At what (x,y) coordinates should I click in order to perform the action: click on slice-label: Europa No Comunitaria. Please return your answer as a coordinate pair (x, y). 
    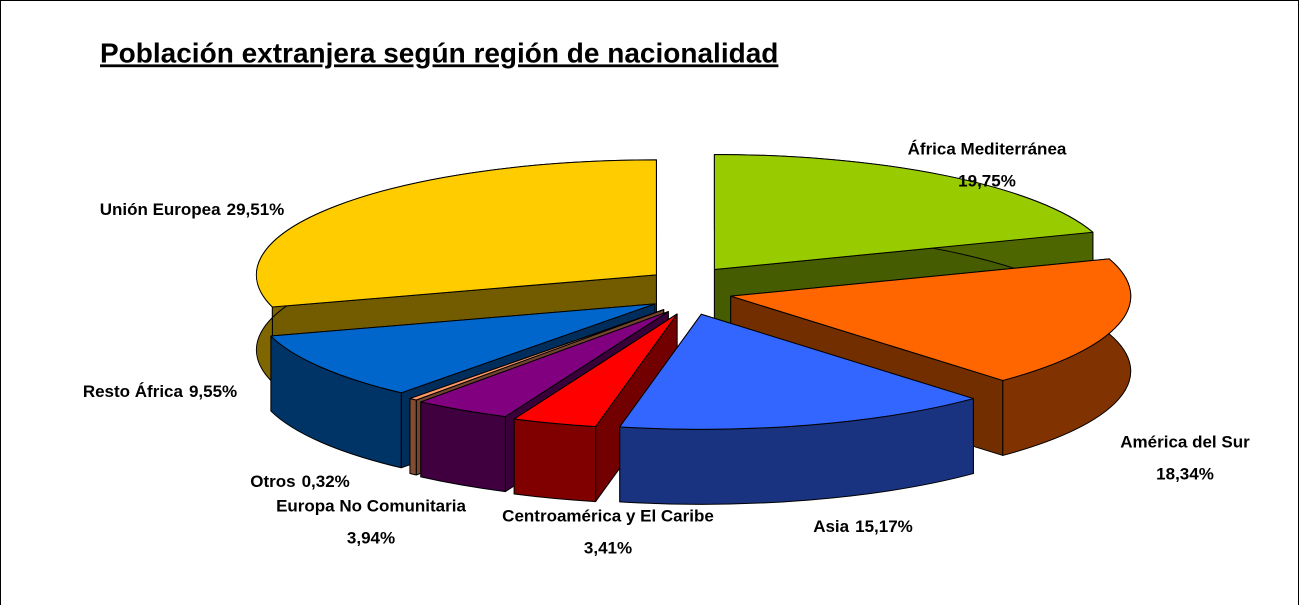
    Looking at the image, I should click on (371, 505).